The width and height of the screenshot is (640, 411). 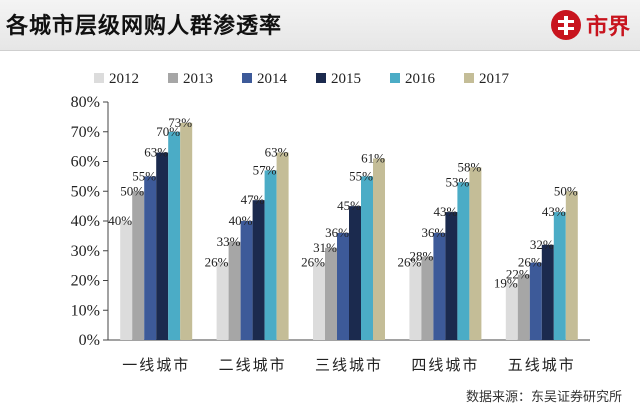 What do you see at coordinates (349, 205) in the screenshot?
I see `data-label: 45%` at bounding box center [349, 205].